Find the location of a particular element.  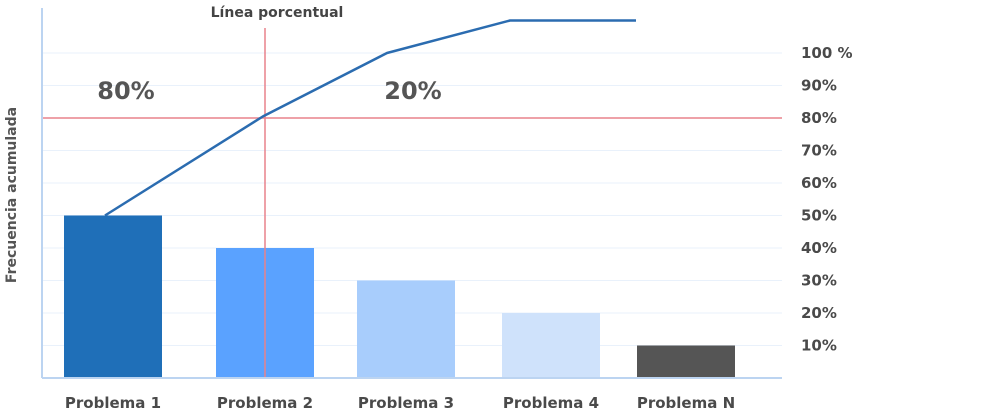

y-tick-label: 100 % is located at coordinates (827, 53).